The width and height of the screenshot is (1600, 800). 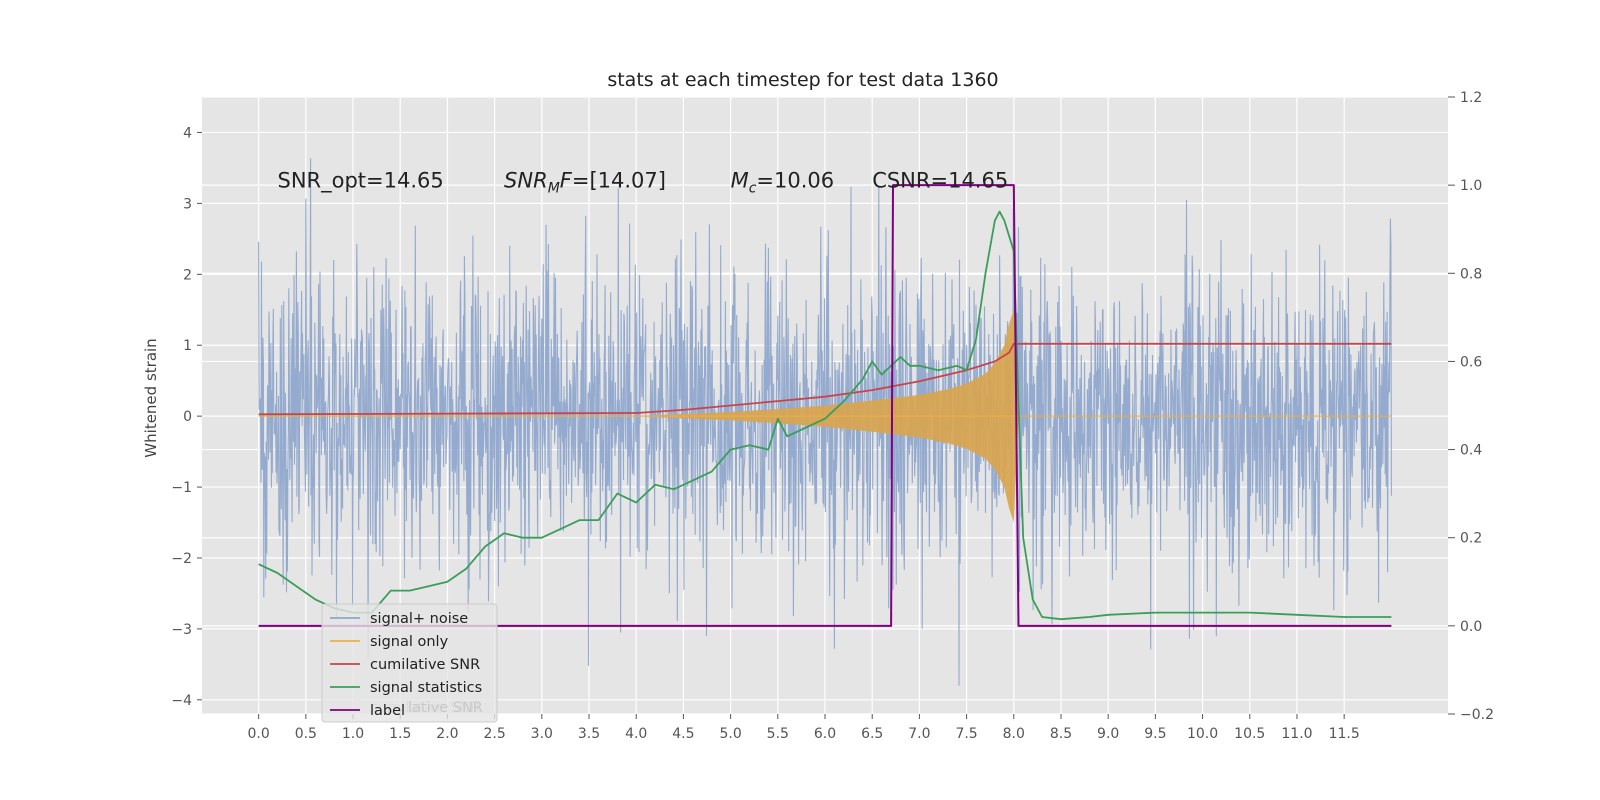 What do you see at coordinates (361, 181) in the screenshot?
I see `annotation-text: SNR_opt=14.65` at bounding box center [361, 181].